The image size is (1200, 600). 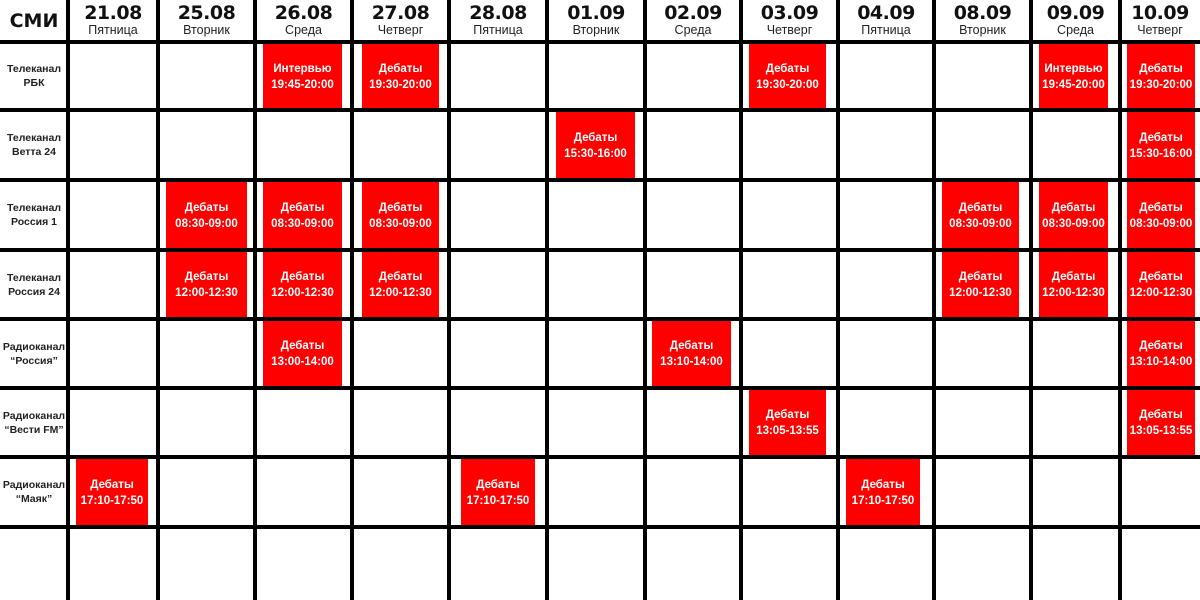 What do you see at coordinates (206, 12) in the screenshot?
I see `date-label: 25.08` at bounding box center [206, 12].